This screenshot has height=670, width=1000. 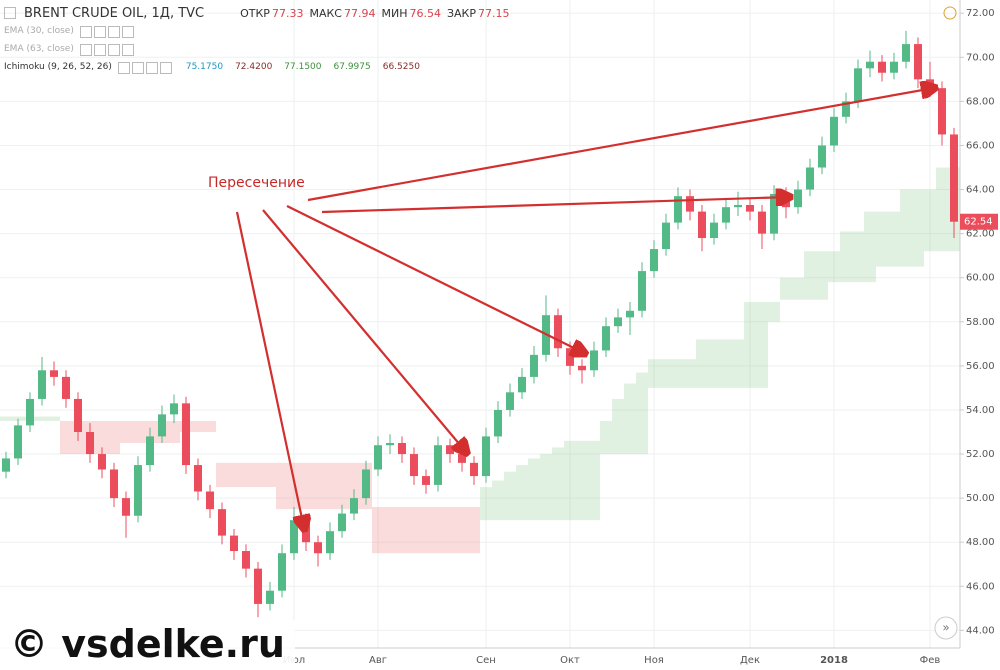 I want to click on y-tick-label: 46.00, so click(x=980, y=586).